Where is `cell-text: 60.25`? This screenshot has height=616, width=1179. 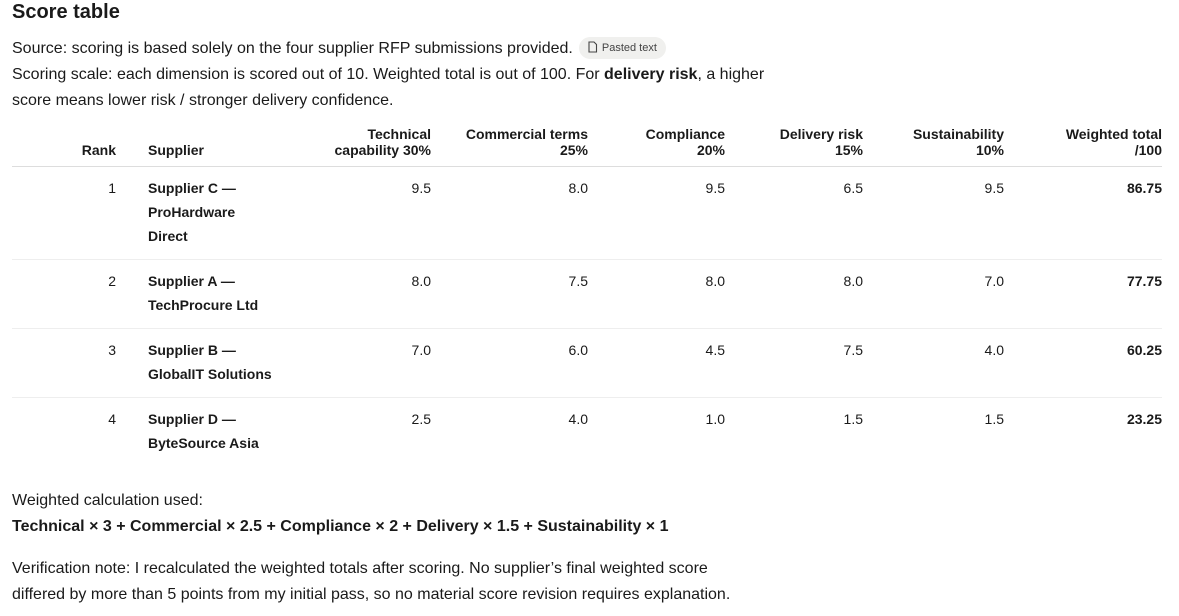 cell-text: 60.25 is located at coordinates (1144, 350).